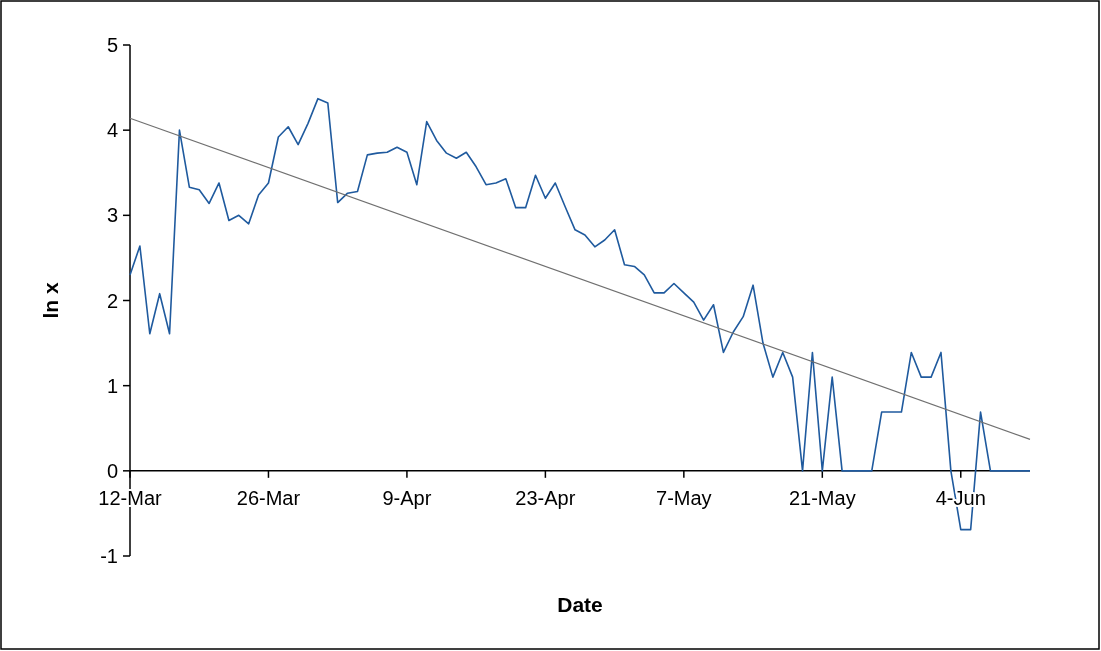  What do you see at coordinates (580, 604) in the screenshot?
I see `x-axis-title: Date` at bounding box center [580, 604].